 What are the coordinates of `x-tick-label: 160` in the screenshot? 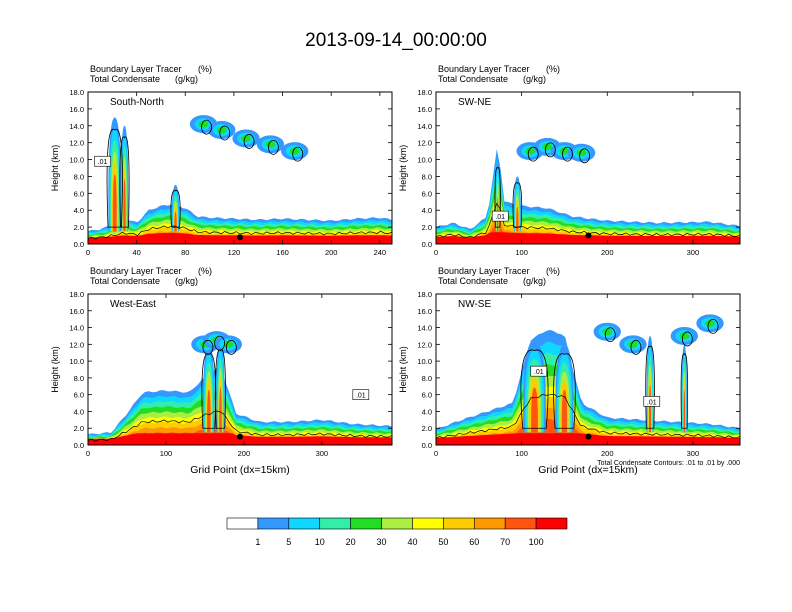 It's located at (282, 252).